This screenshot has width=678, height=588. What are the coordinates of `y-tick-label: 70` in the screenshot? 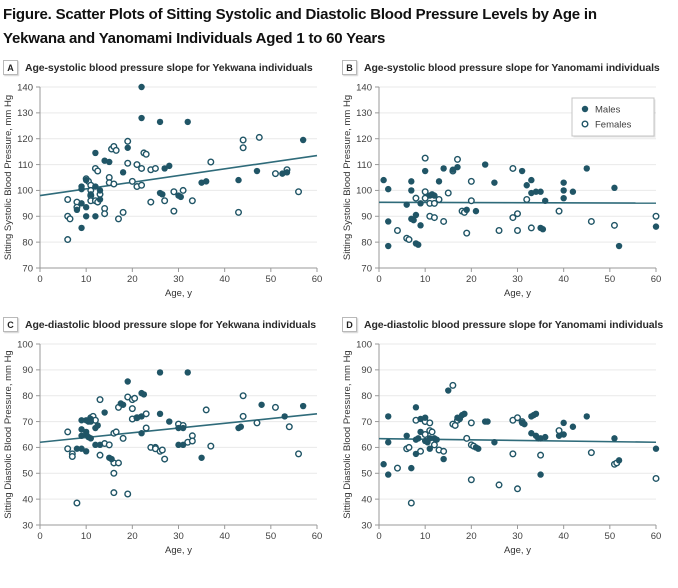 It's located at (366, 268).